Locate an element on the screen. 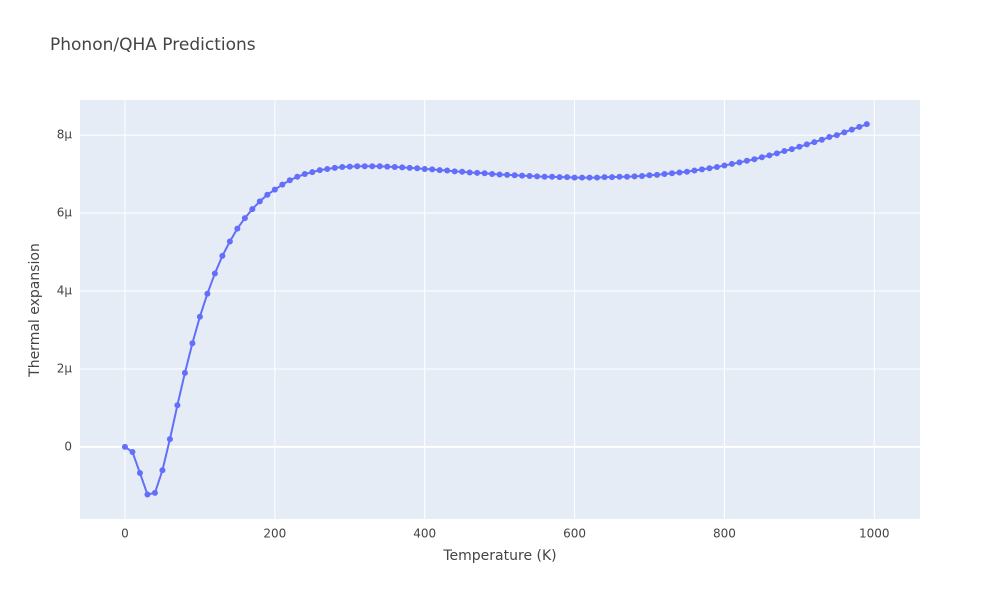 The image size is (1000, 604). chart-title: Phonon/QHA Predictions is located at coordinates (153, 45).